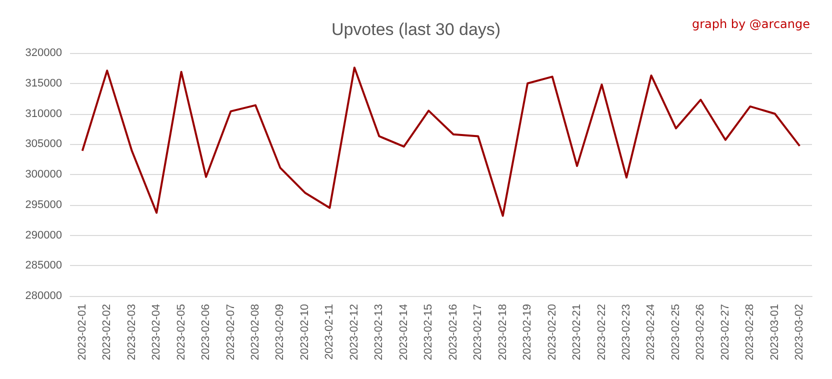 The image size is (832, 379). Describe the element at coordinates (453, 332) in the screenshot. I see `x-tick-label: 2023-02-16` at that location.